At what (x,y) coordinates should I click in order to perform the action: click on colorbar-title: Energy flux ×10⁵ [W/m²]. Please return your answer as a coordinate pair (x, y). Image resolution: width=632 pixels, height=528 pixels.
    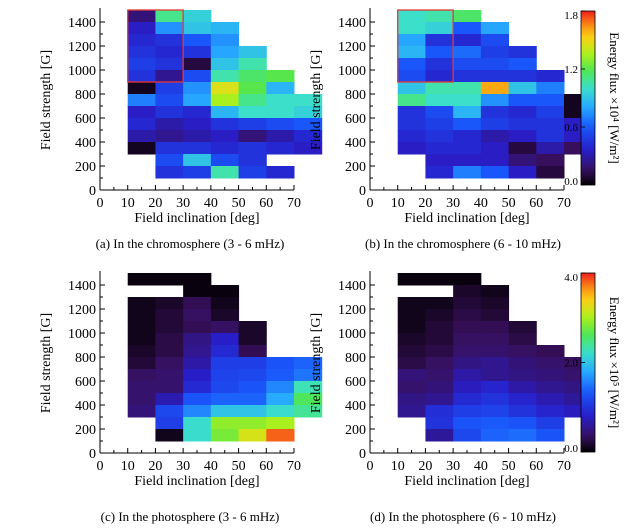
    Looking at the image, I should click on (614, 362).